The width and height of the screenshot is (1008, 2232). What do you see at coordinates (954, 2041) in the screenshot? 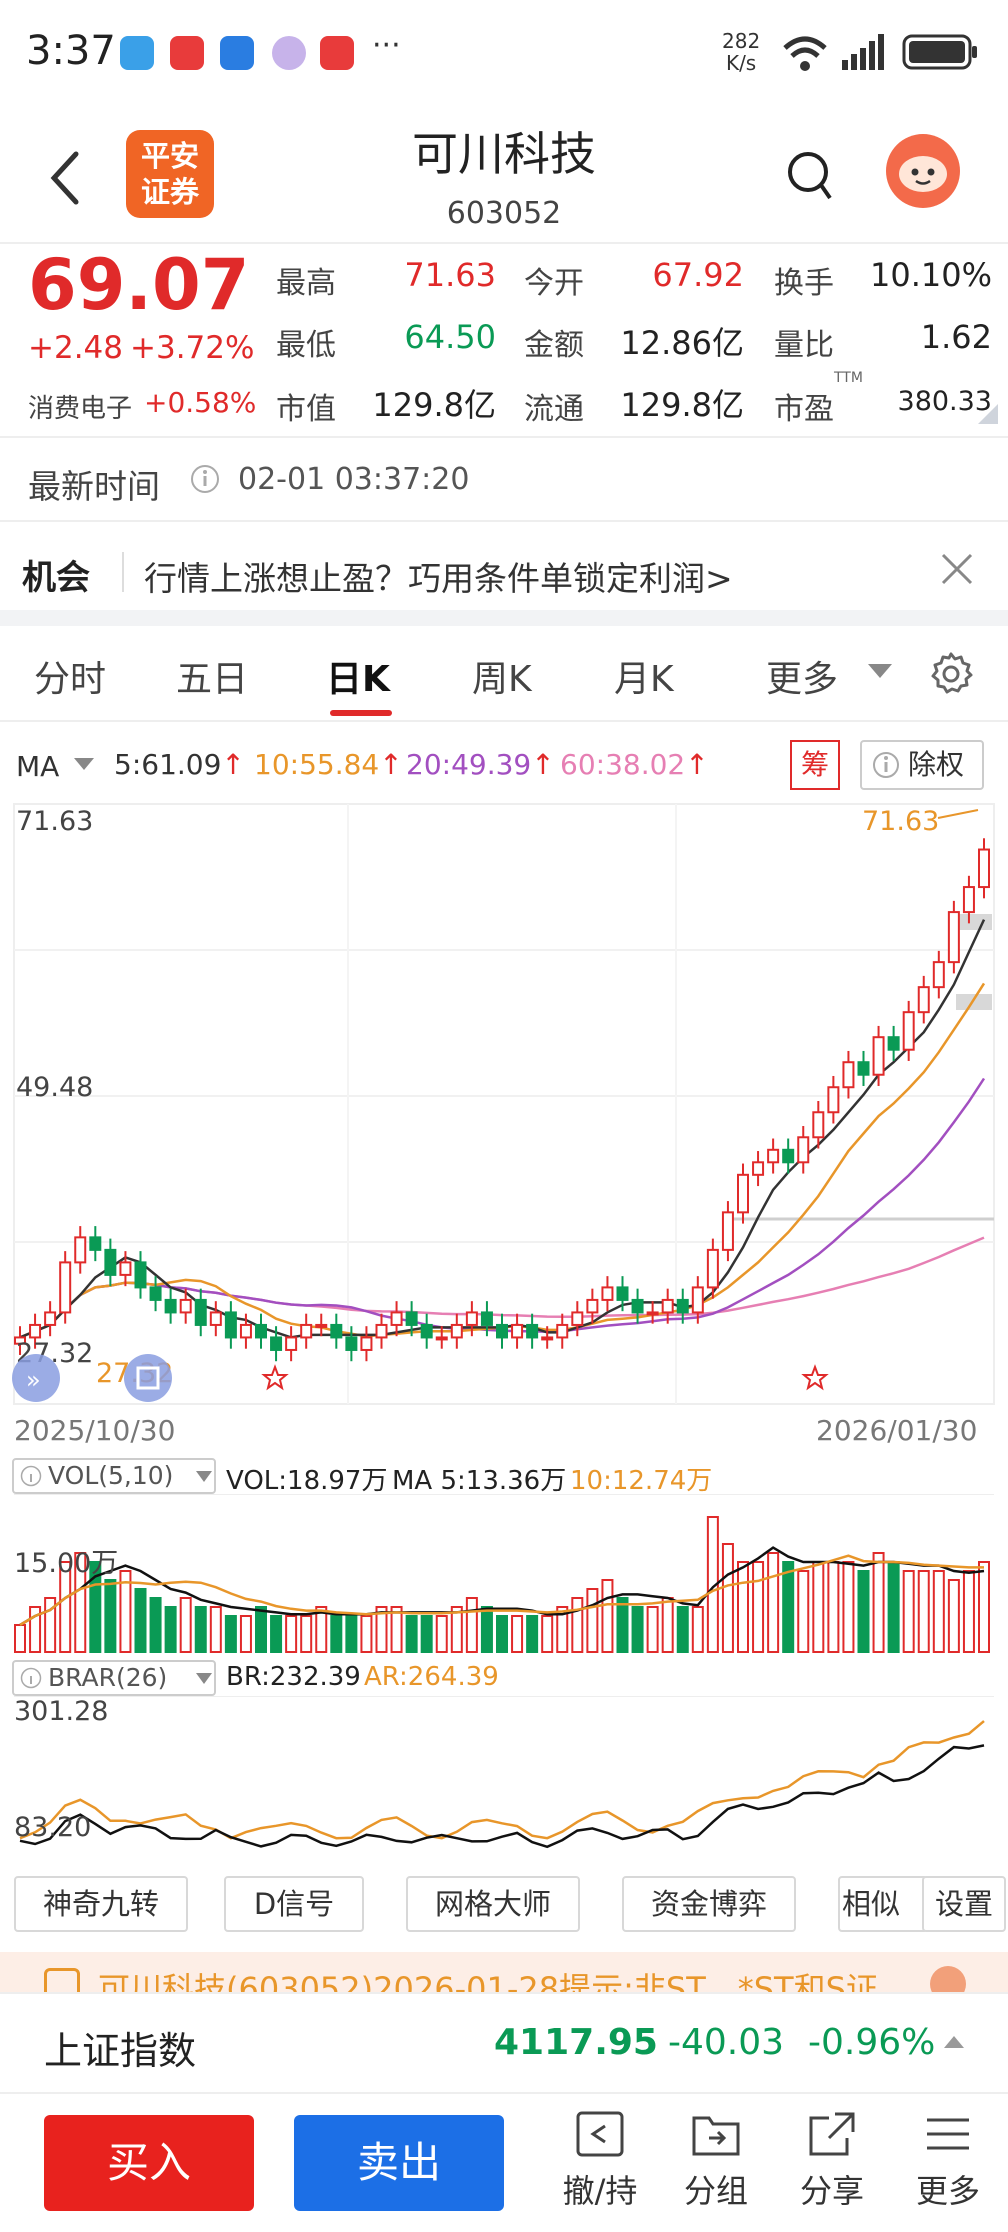
I see `chevron-up-icon` at bounding box center [954, 2041].